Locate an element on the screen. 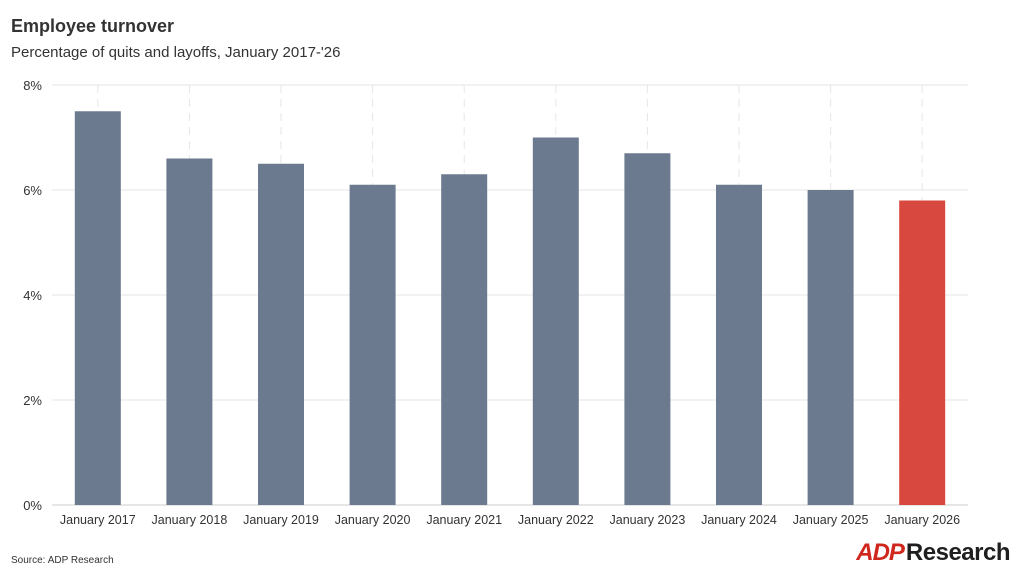  x-tick-label: January 2018 is located at coordinates (190, 520).